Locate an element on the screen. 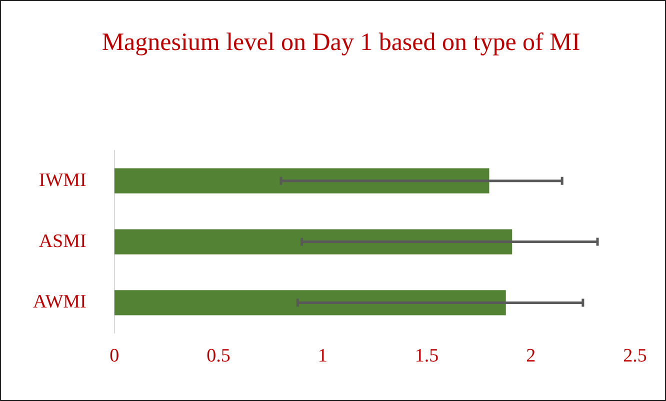 The height and width of the screenshot is (401, 666). y-tick-label: IWMI is located at coordinates (62, 180).